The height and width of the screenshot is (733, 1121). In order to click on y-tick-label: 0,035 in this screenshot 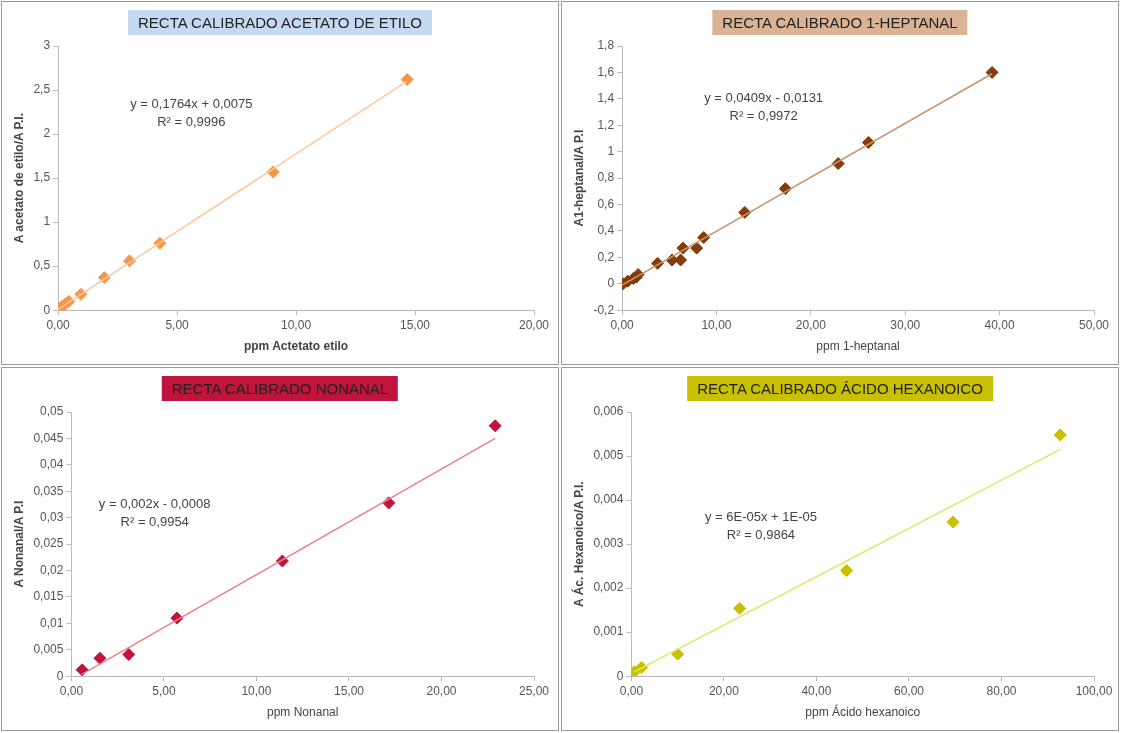, I will do `click(48, 490)`.